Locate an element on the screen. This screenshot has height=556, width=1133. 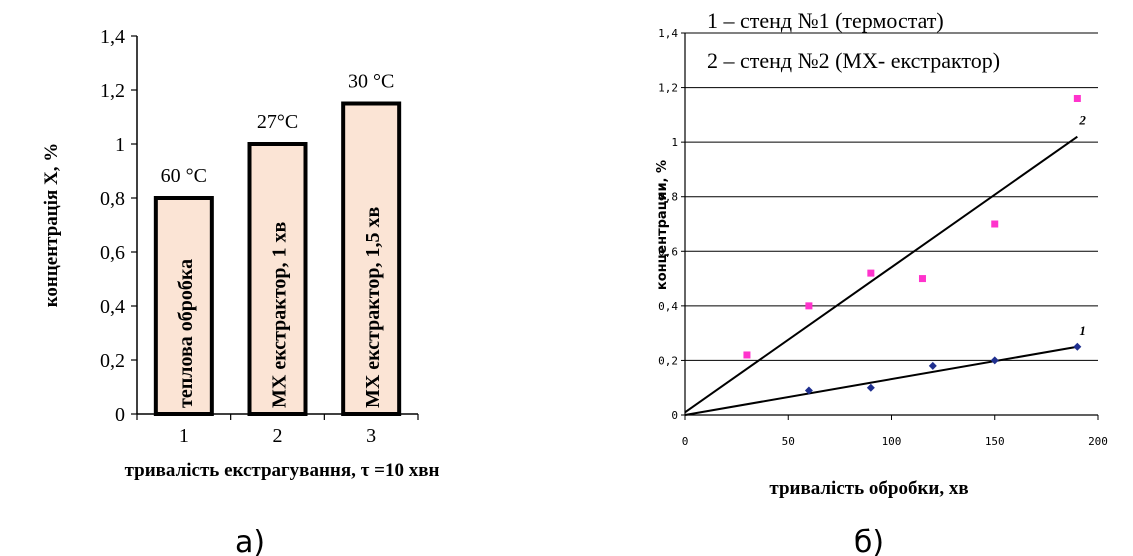
b-y-axis-title: концентрации, % is located at coordinates (662, 225).